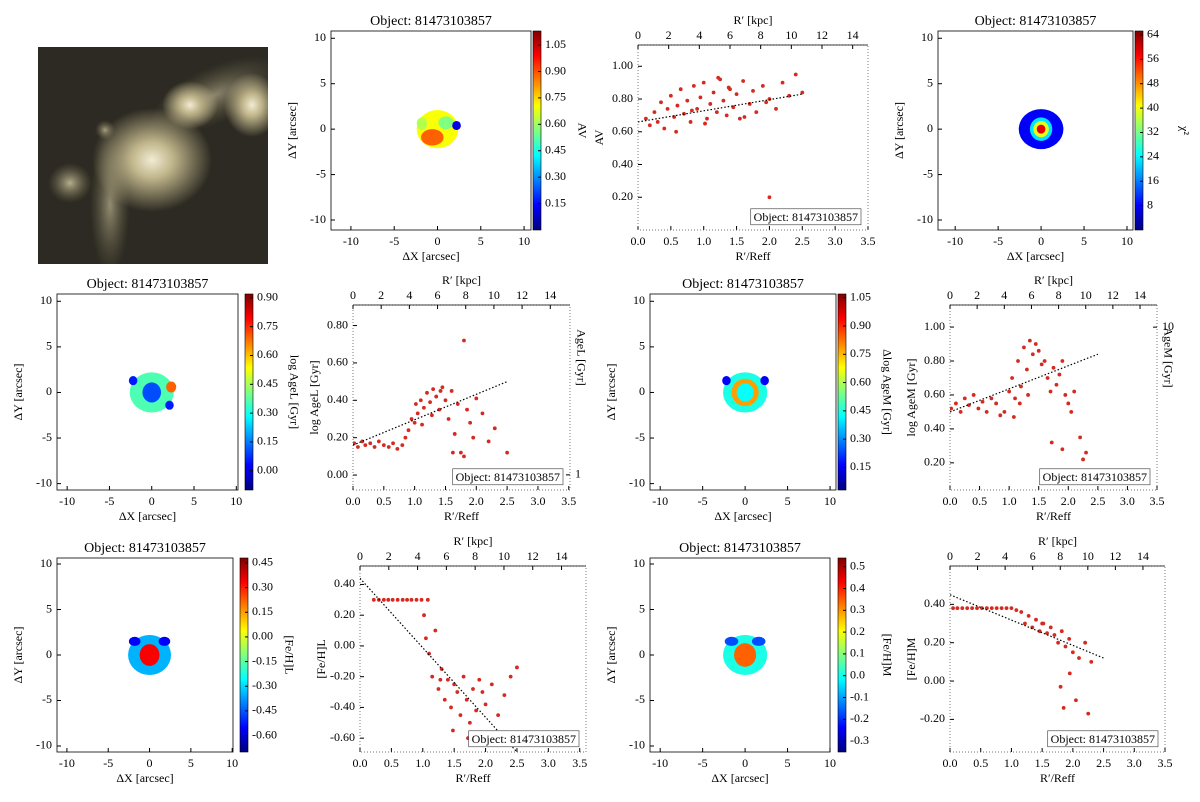 The image size is (1200, 802). Describe the element at coordinates (857, 631) in the screenshot. I see `colorbar-tick-label: 0.2` at that location.